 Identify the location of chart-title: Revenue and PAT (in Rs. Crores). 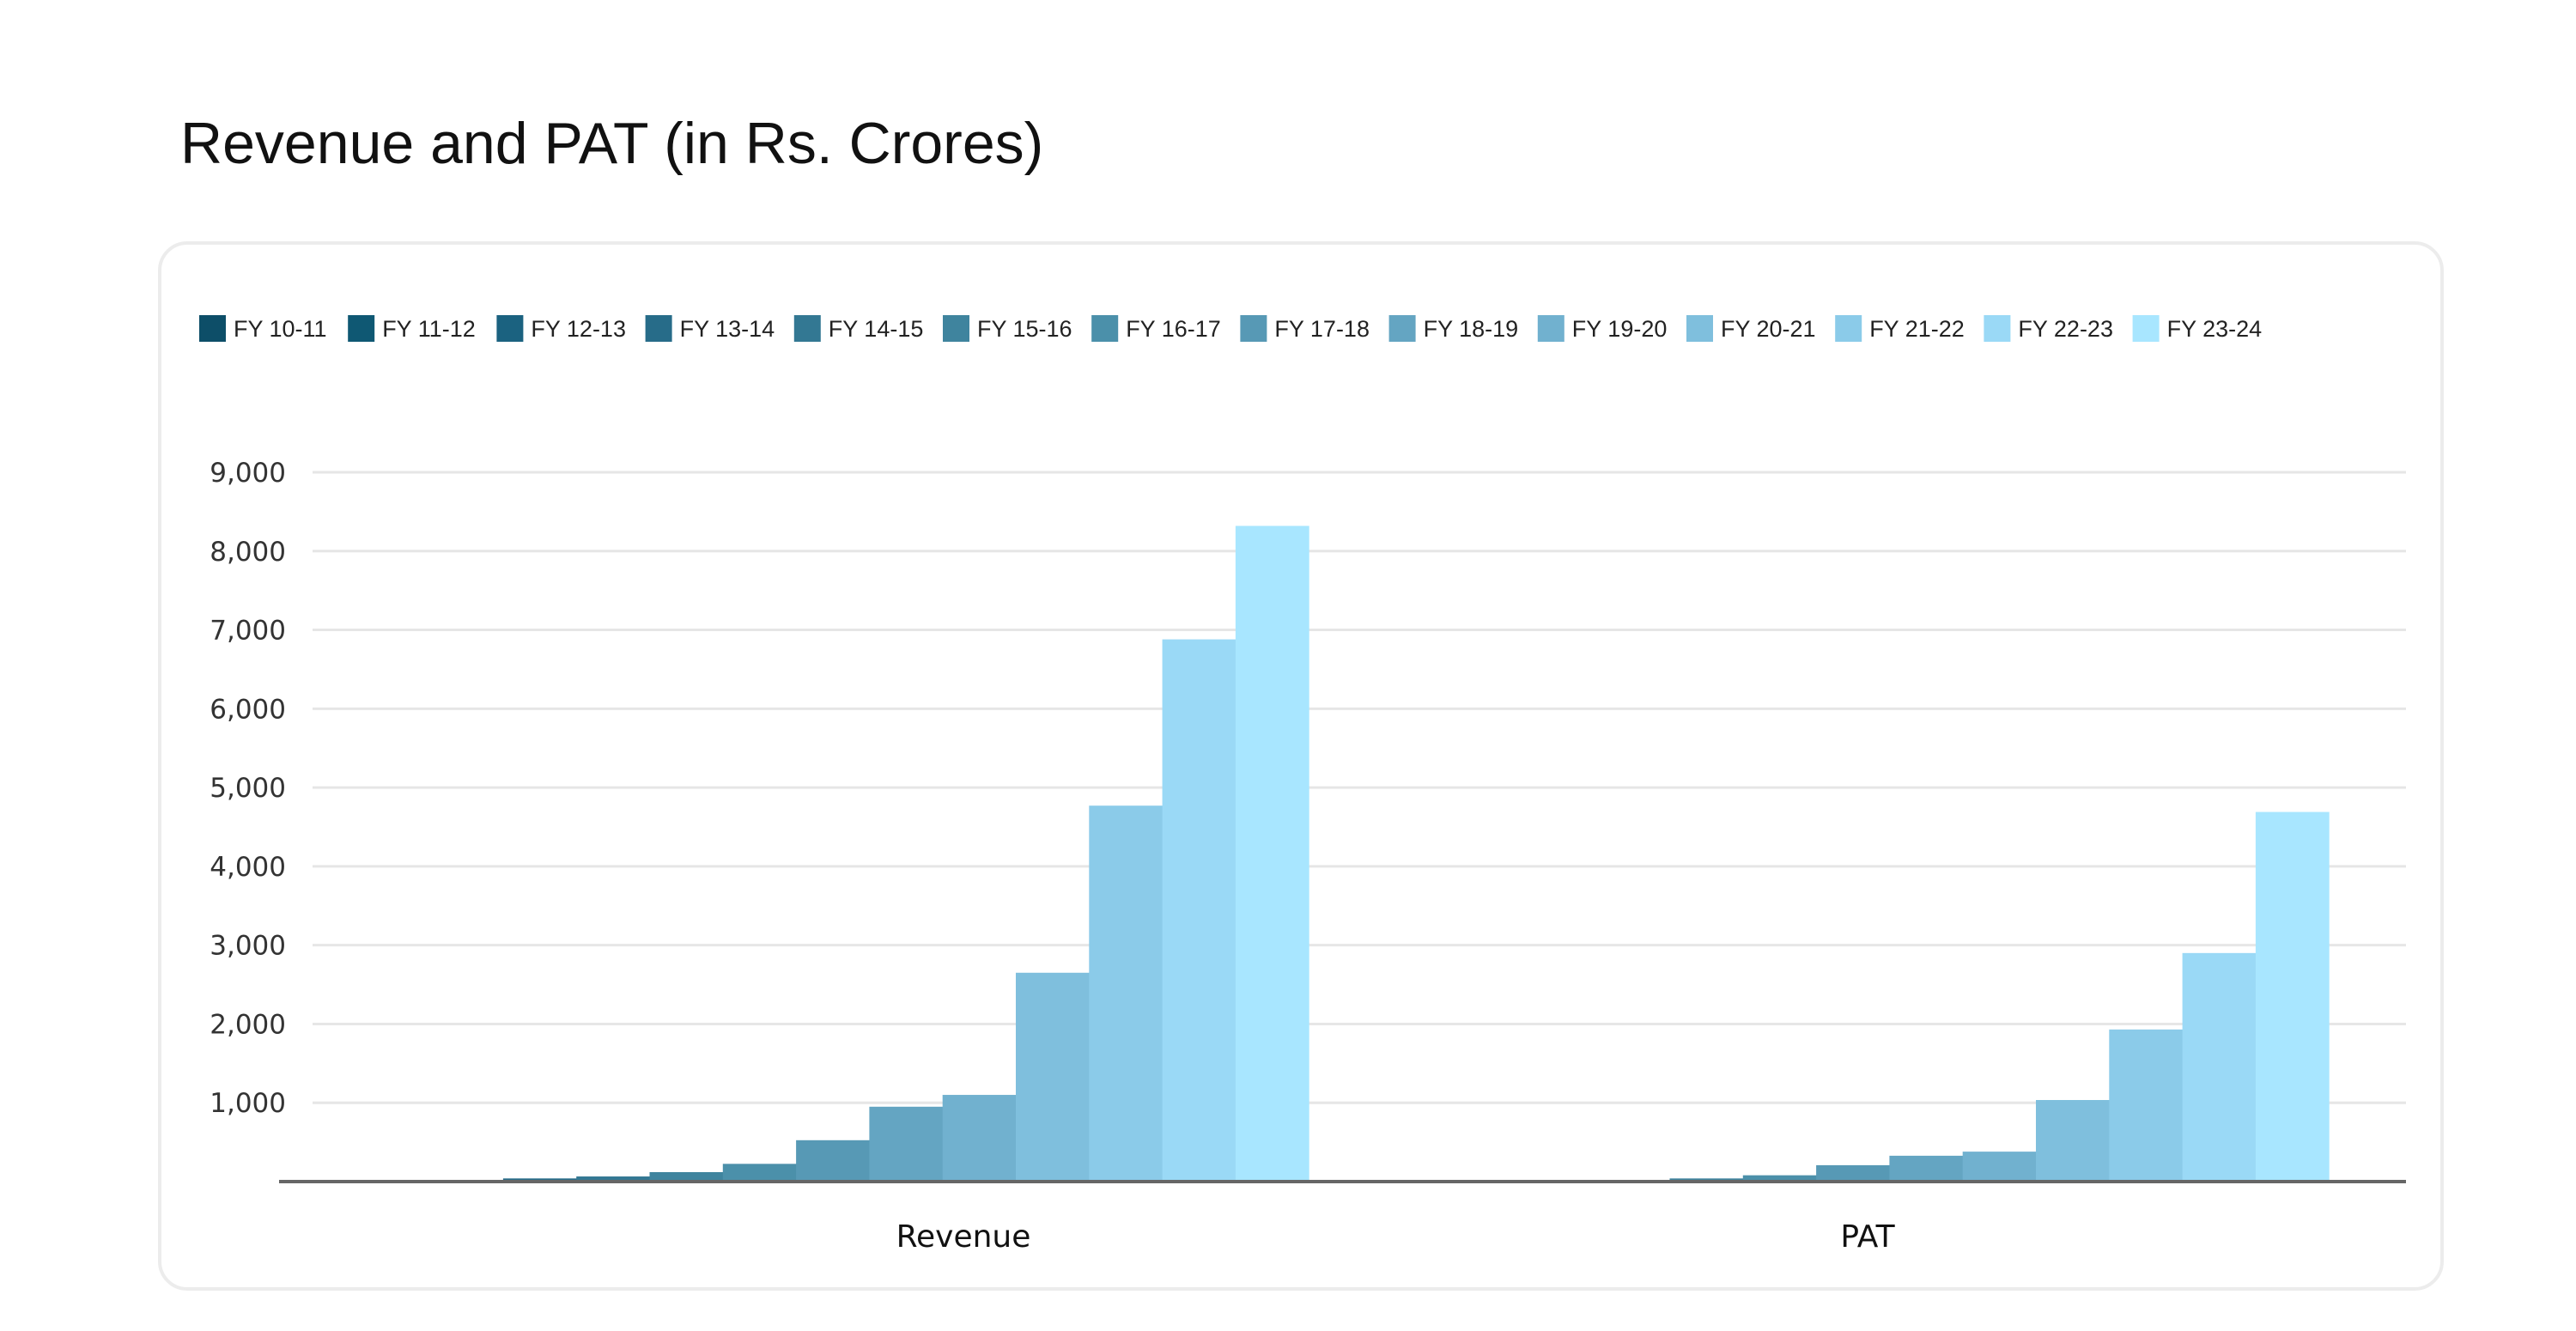
(612, 143).